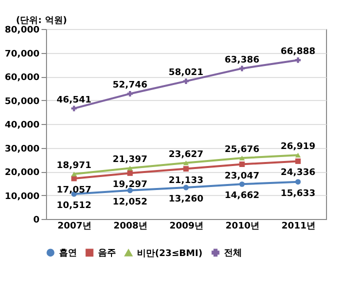 The image size is (346, 283). What do you see at coordinates (41, 21) in the screenshot?
I see `text: (단위: 억원)` at bounding box center [41, 21].